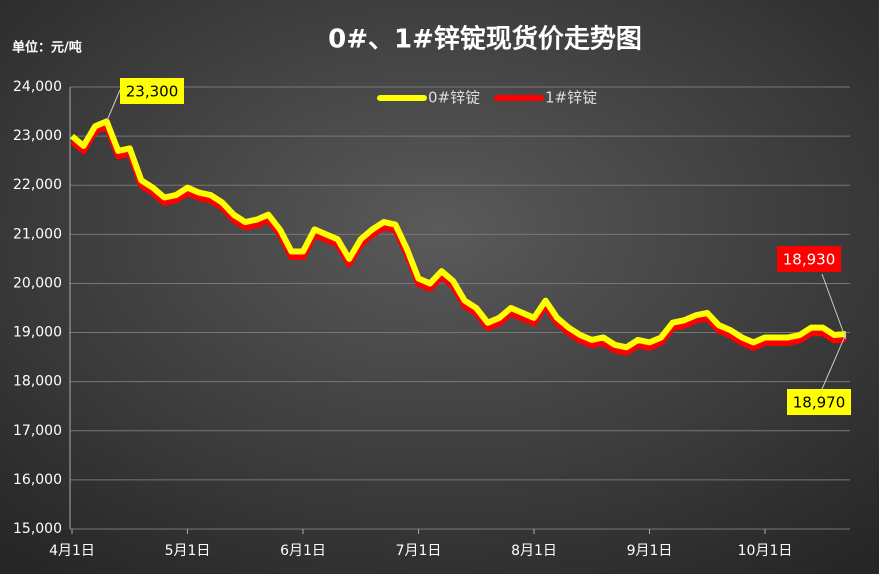 This screenshot has height=574, width=879. What do you see at coordinates (650, 551) in the screenshot?
I see `x-tick-label: 9月1日` at bounding box center [650, 551].